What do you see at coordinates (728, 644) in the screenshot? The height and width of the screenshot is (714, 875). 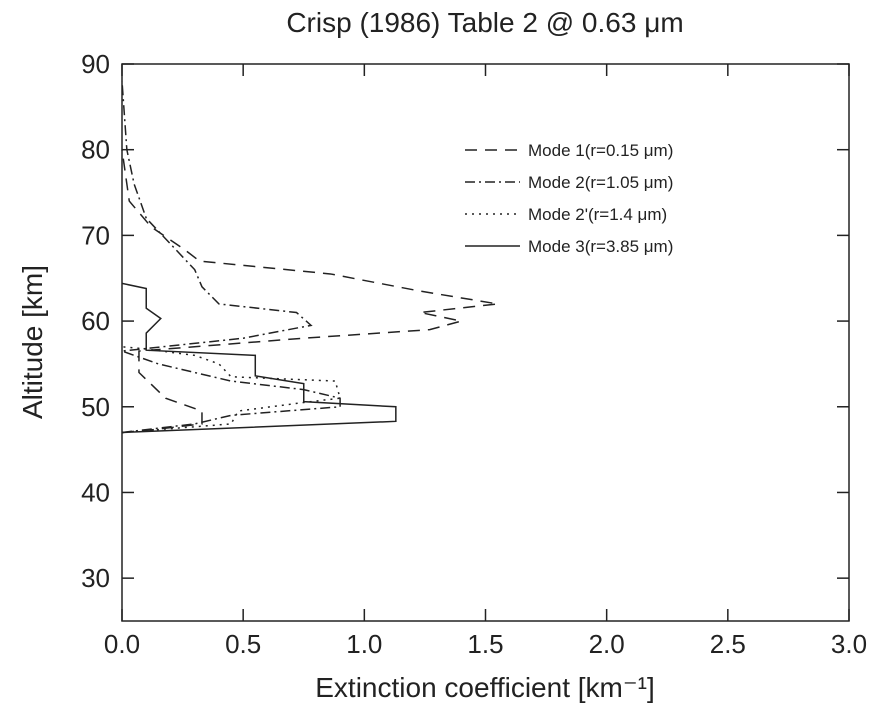 I see `x-tick-label: 2.5` at bounding box center [728, 644].